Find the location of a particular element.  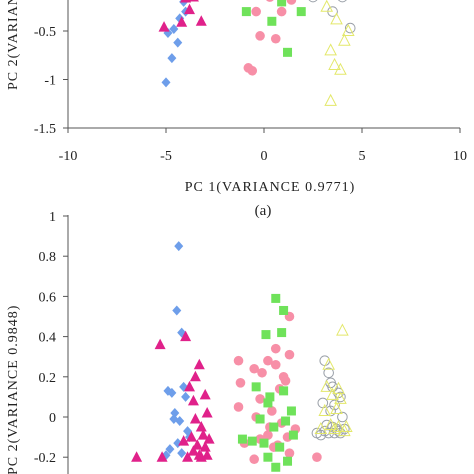

top-x-tick-label-0: -10 is located at coordinates (68, 156).